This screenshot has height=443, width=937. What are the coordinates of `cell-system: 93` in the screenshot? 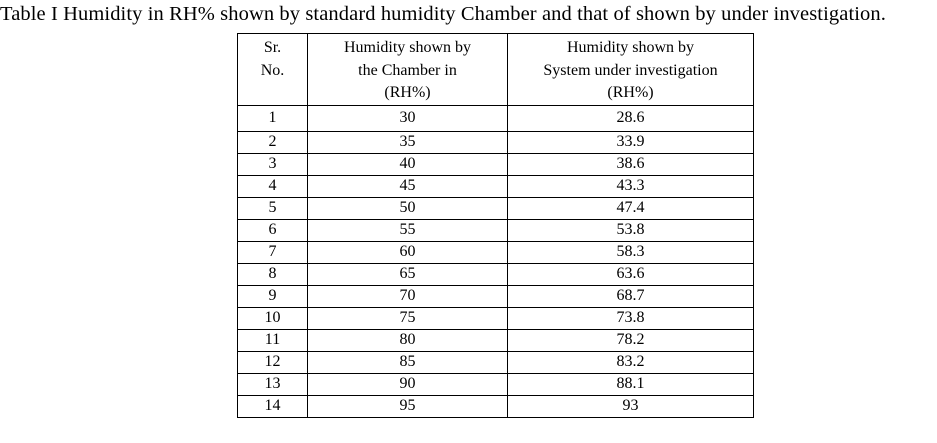 It's located at (630, 406).